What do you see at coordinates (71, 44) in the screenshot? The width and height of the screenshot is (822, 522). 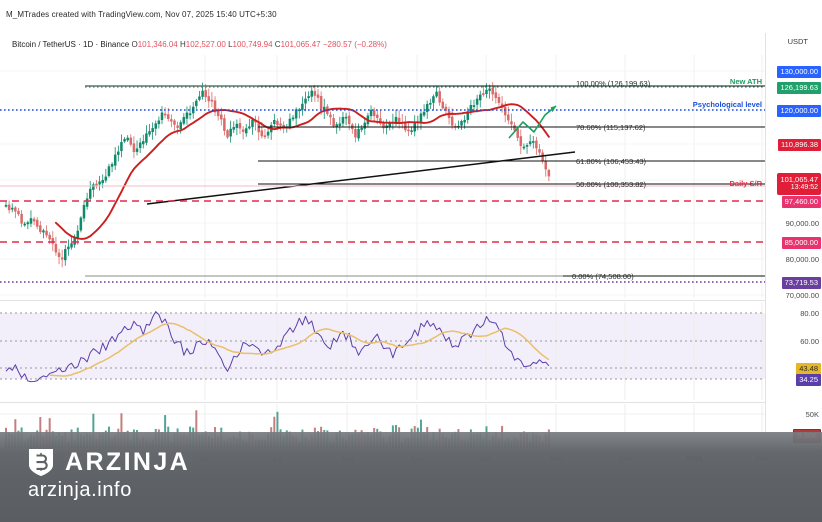 I see `legend-symbol: Bitcoin / TetherUS · 1D · Binance` at bounding box center [71, 44].